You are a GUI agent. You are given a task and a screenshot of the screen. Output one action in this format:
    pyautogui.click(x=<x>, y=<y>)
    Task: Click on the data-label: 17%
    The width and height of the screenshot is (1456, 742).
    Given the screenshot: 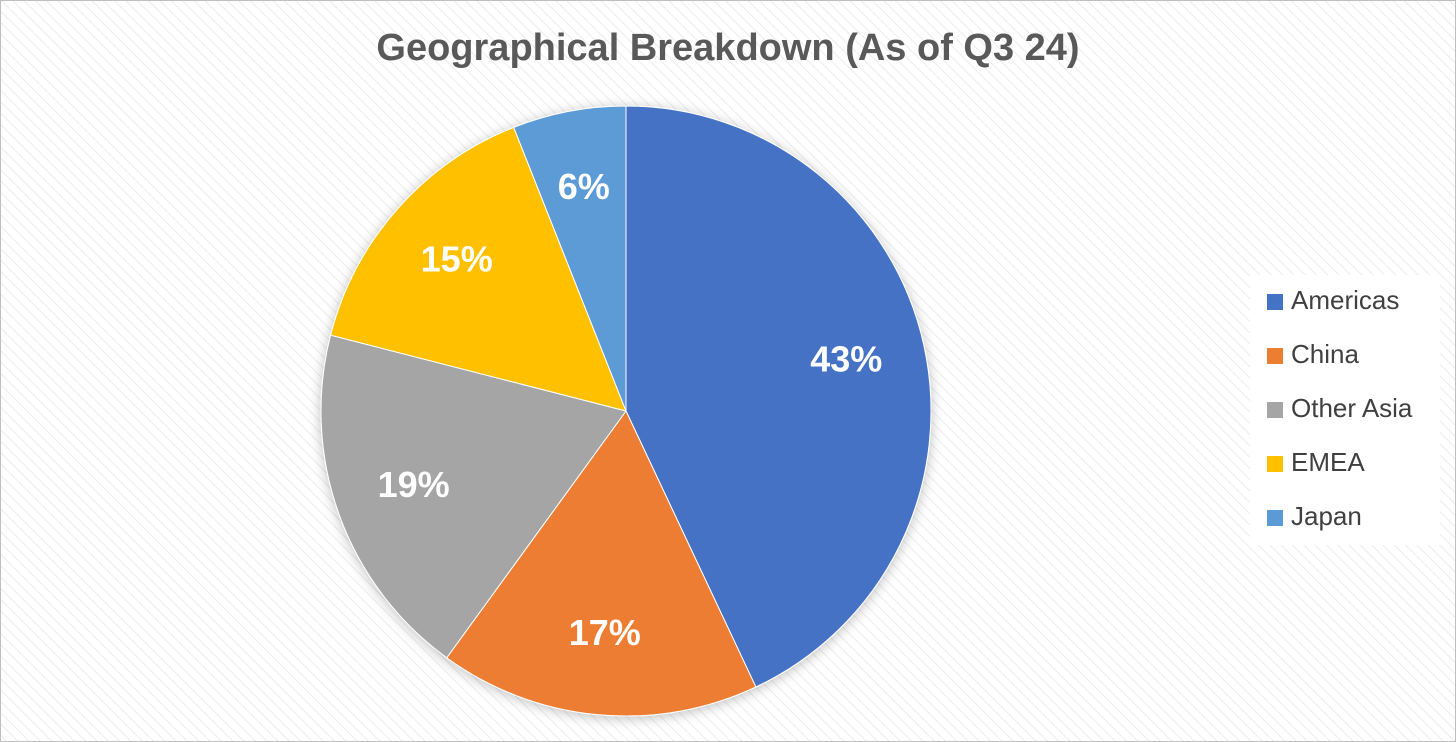 What is the action you would take?
    pyautogui.click(x=605, y=632)
    